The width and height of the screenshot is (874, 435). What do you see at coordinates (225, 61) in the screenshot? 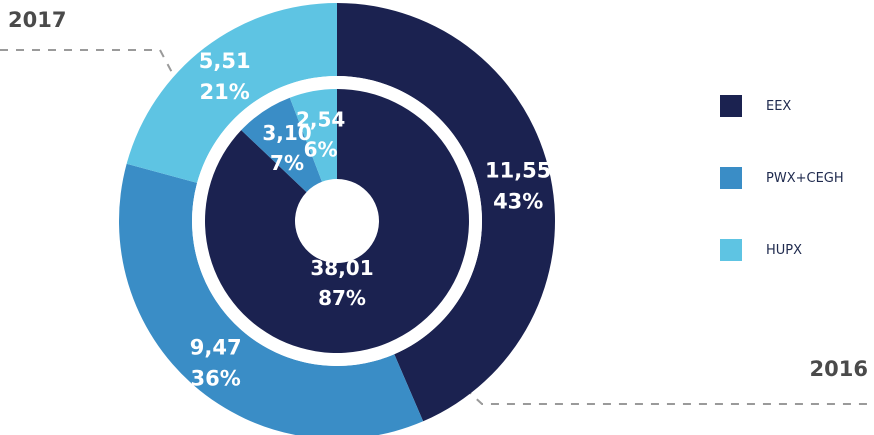
I see `value-label-2017-hupx: 5,51` at bounding box center [225, 61].